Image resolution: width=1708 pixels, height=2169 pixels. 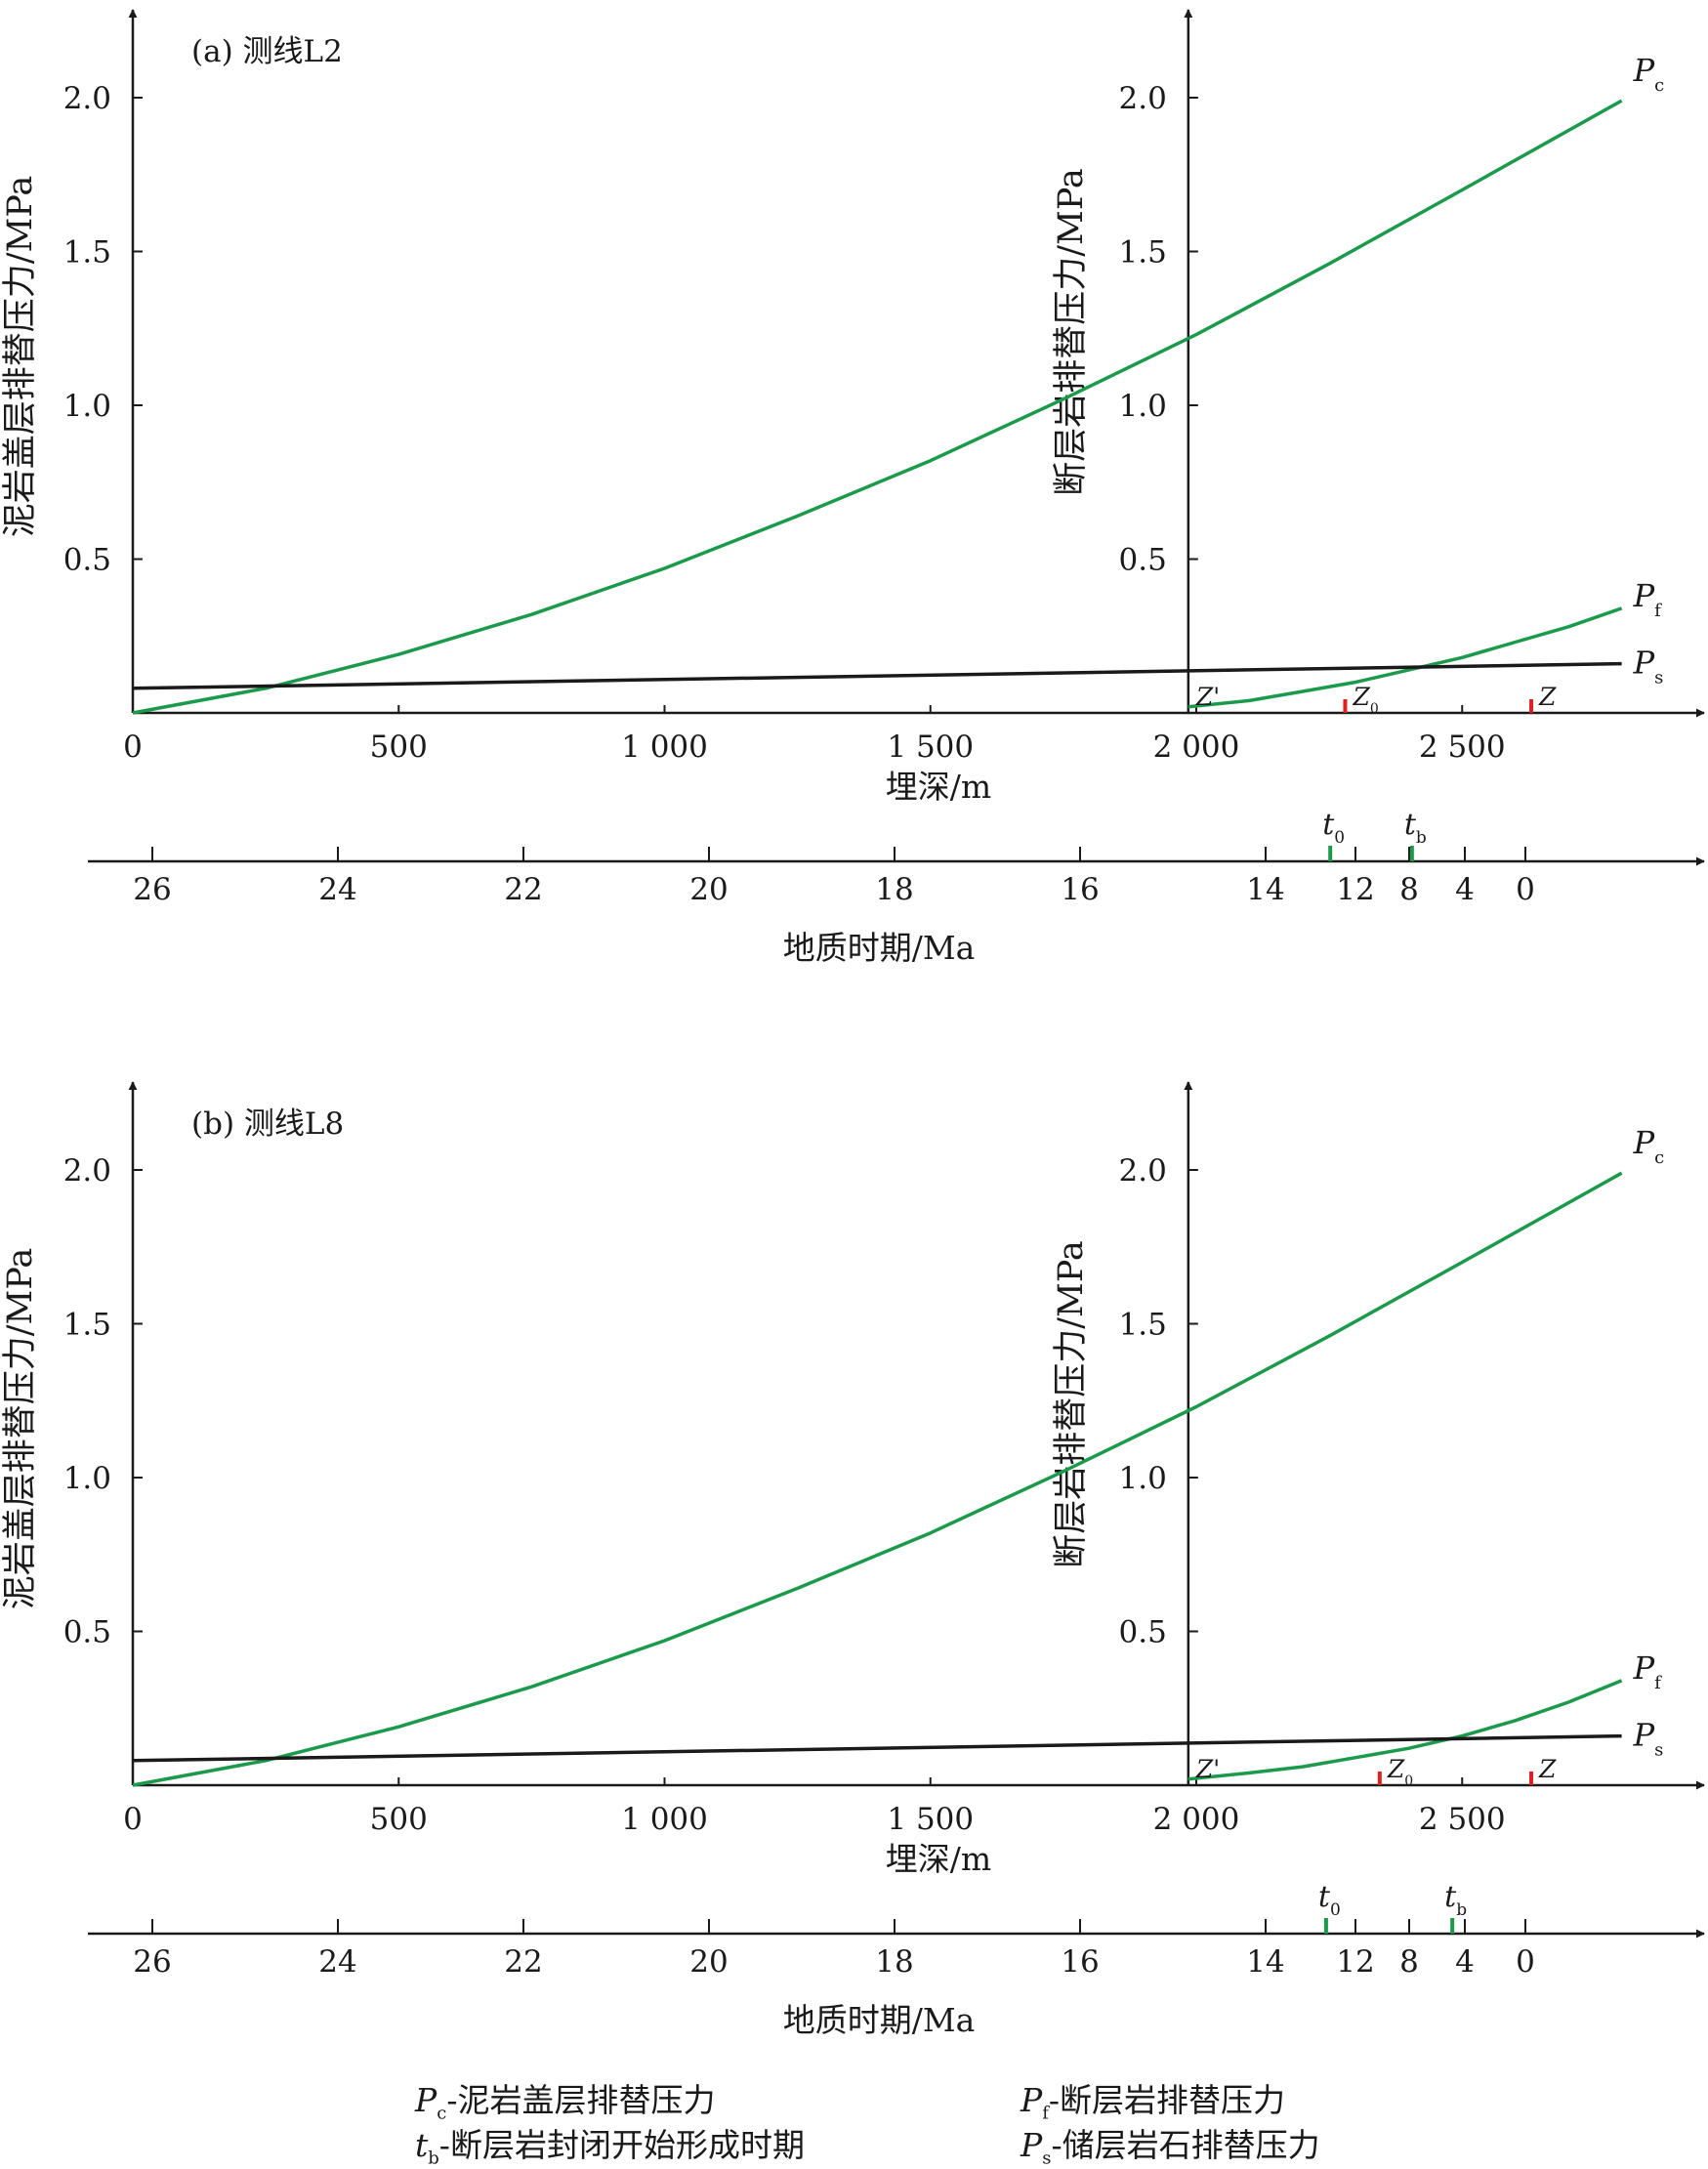 I want to click on panel-label: (b) 测线L8, so click(x=267, y=1124).